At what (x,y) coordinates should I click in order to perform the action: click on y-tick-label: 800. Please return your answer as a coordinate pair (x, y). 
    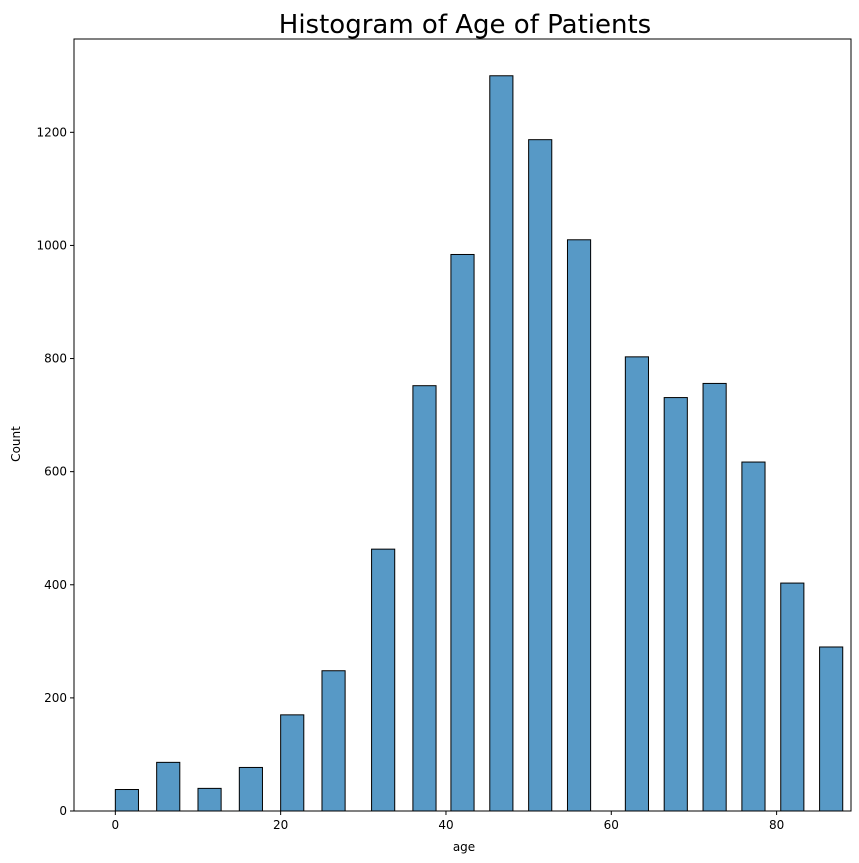
    Looking at the image, I should click on (55, 359).